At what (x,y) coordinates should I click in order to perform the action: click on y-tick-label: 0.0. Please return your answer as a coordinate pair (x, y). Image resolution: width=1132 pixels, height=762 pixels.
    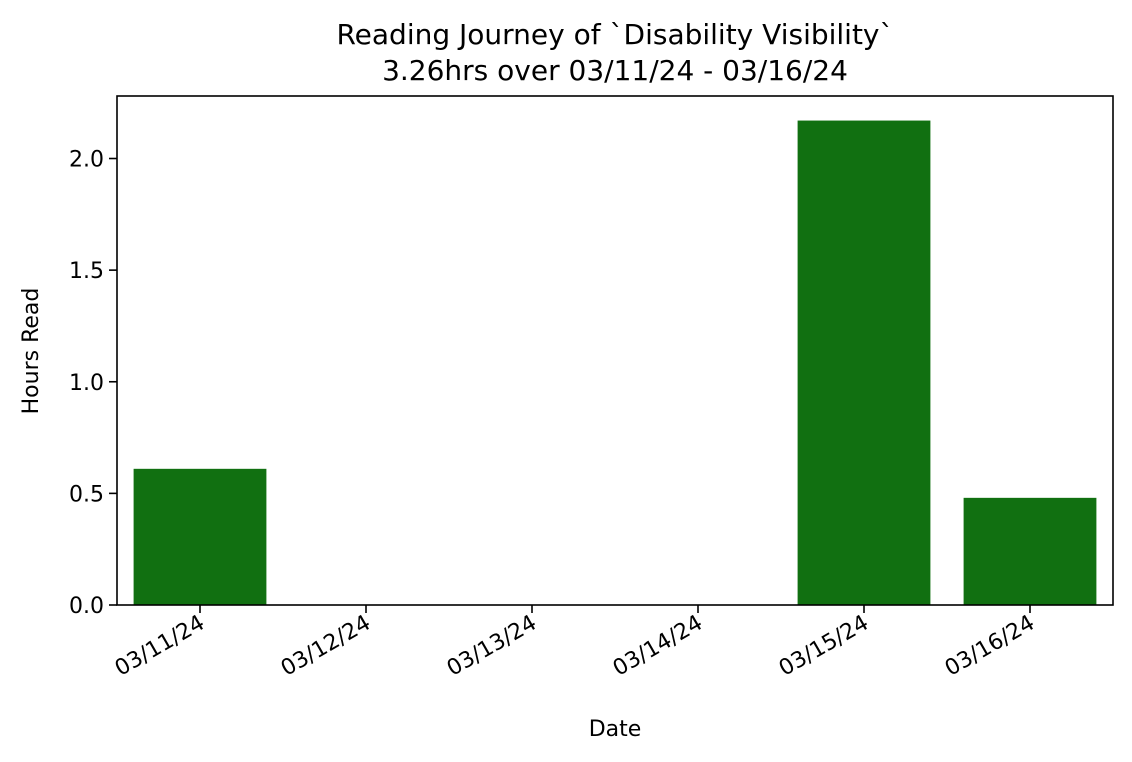
    Looking at the image, I should click on (86, 606).